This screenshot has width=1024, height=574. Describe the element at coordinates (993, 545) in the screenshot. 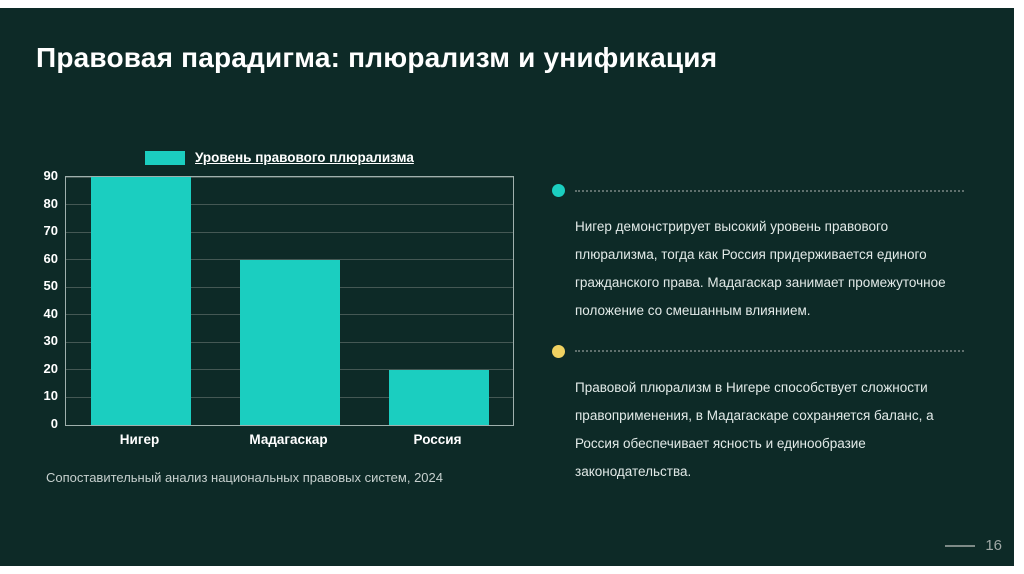

I see `page-number: 16` at that location.